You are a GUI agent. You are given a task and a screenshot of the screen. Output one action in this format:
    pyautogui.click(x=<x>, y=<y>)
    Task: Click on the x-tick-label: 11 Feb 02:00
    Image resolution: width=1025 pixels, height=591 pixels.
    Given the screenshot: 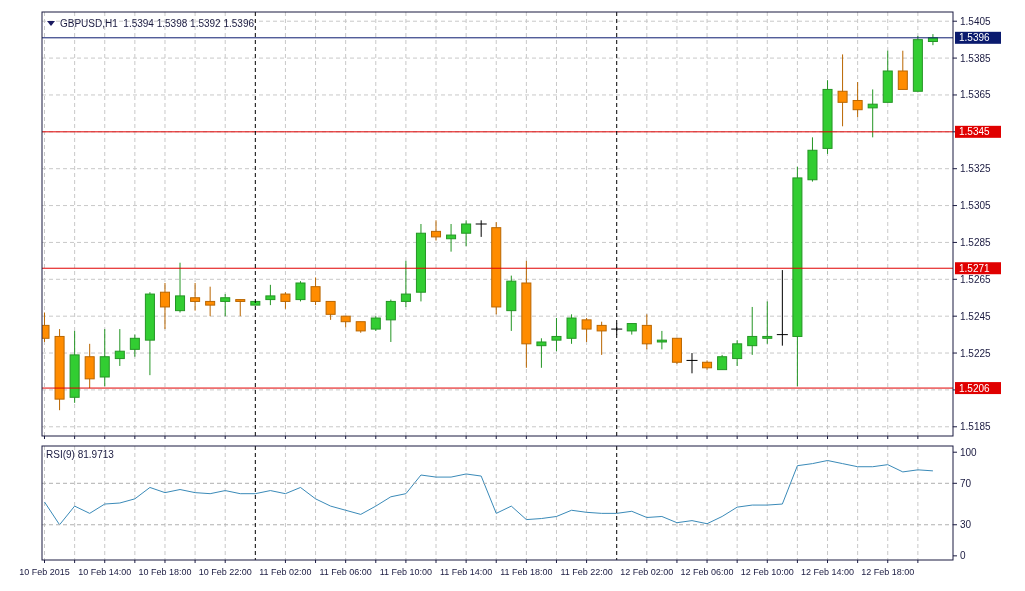 What is the action you would take?
    pyautogui.click(x=285, y=572)
    